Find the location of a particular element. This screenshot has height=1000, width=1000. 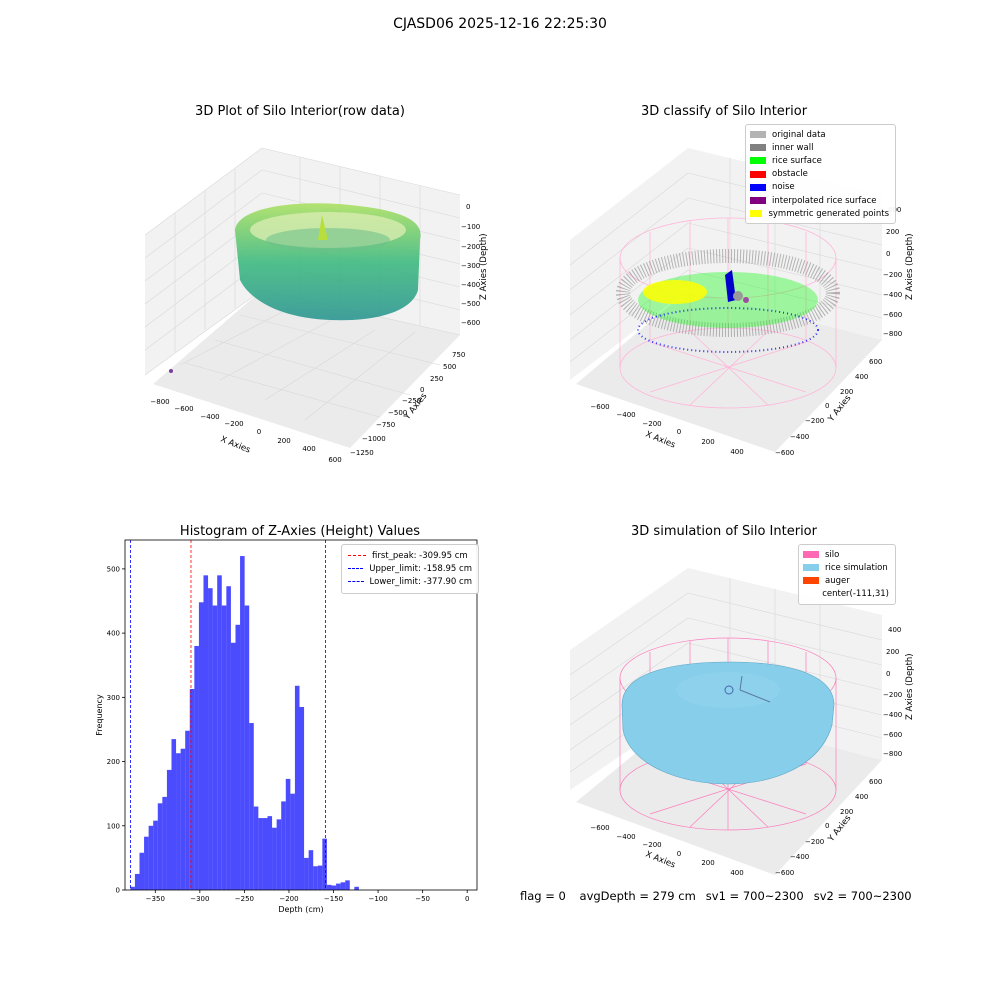

legend-item: first_peak: -309.95 cm is located at coordinates (410, 555).